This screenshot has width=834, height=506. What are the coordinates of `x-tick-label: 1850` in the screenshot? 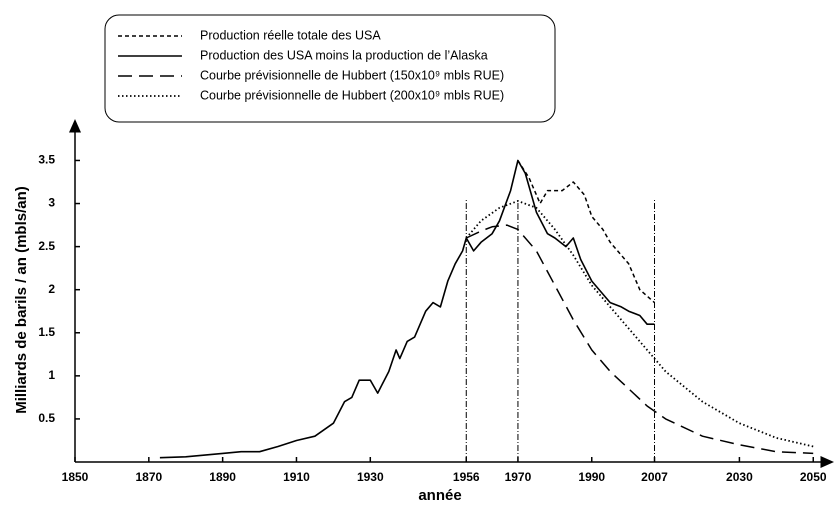 It's located at (75, 477).